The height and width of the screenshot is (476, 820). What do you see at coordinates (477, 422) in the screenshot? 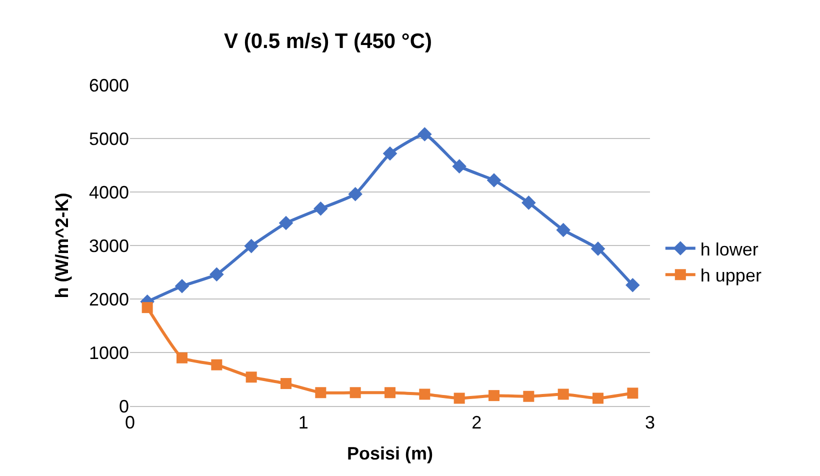
I see `x-tick-label: 2` at bounding box center [477, 422].